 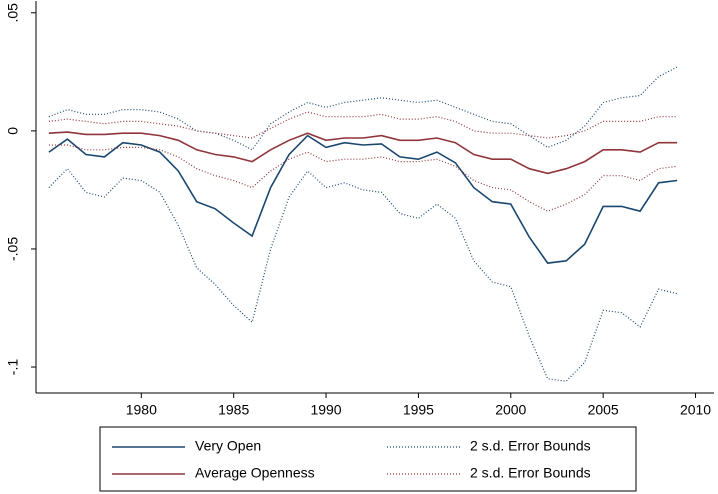 What do you see at coordinates (13, 131) in the screenshot?
I see `y-tick-label: 0` at bounding box center [13, 131].